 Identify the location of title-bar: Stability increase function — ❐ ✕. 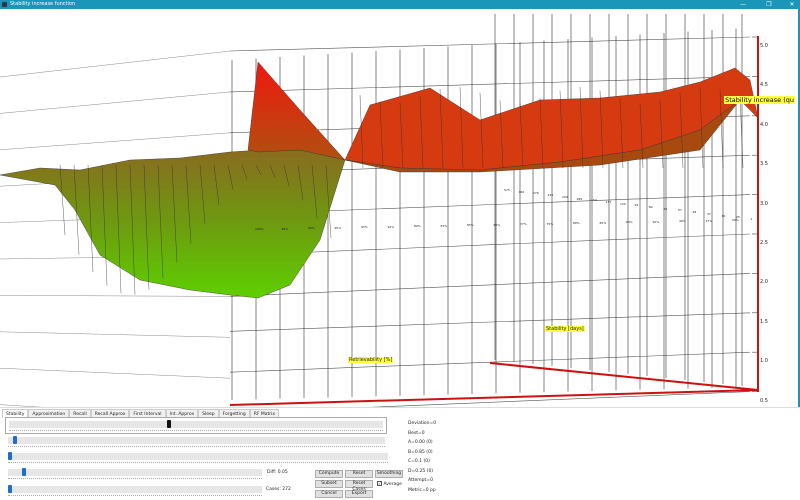
(400, 4).